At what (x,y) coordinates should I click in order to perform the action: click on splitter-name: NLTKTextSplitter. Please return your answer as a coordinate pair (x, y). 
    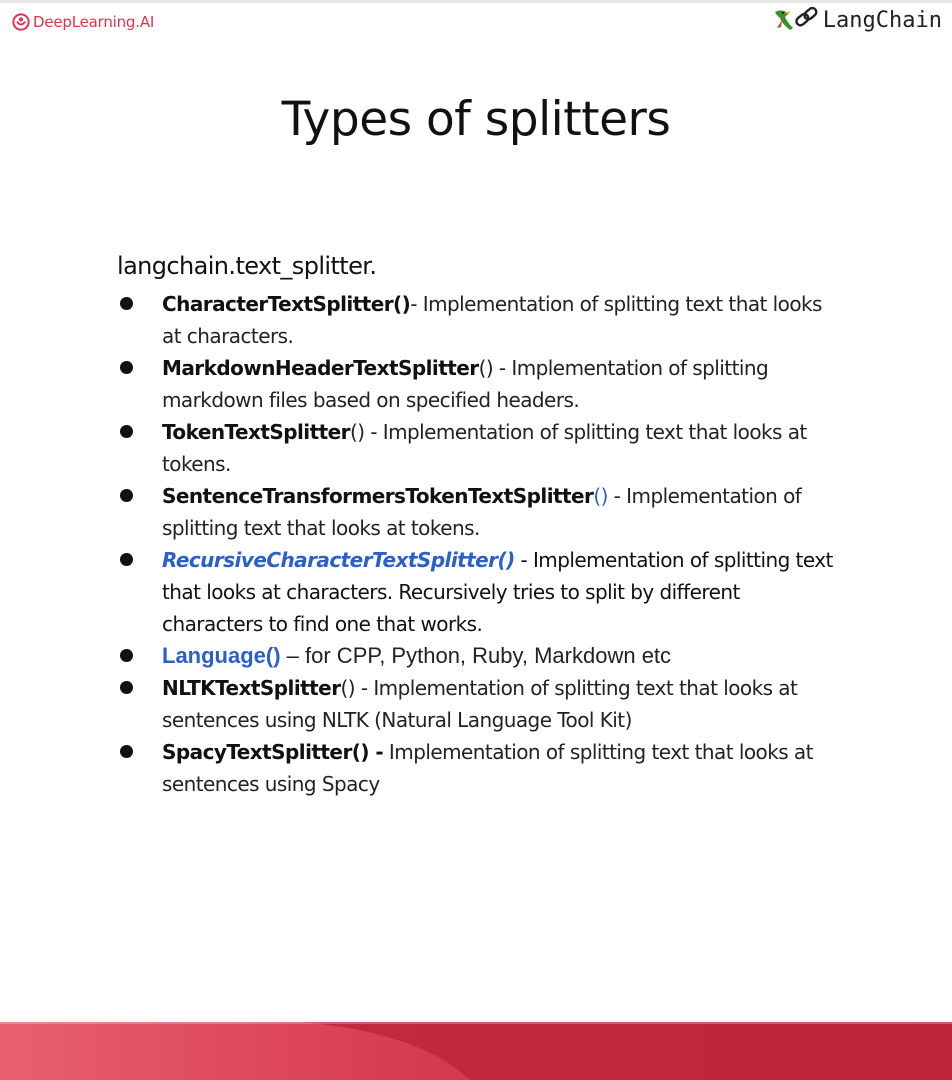
    Looking at the image, I should click on (251, 688).